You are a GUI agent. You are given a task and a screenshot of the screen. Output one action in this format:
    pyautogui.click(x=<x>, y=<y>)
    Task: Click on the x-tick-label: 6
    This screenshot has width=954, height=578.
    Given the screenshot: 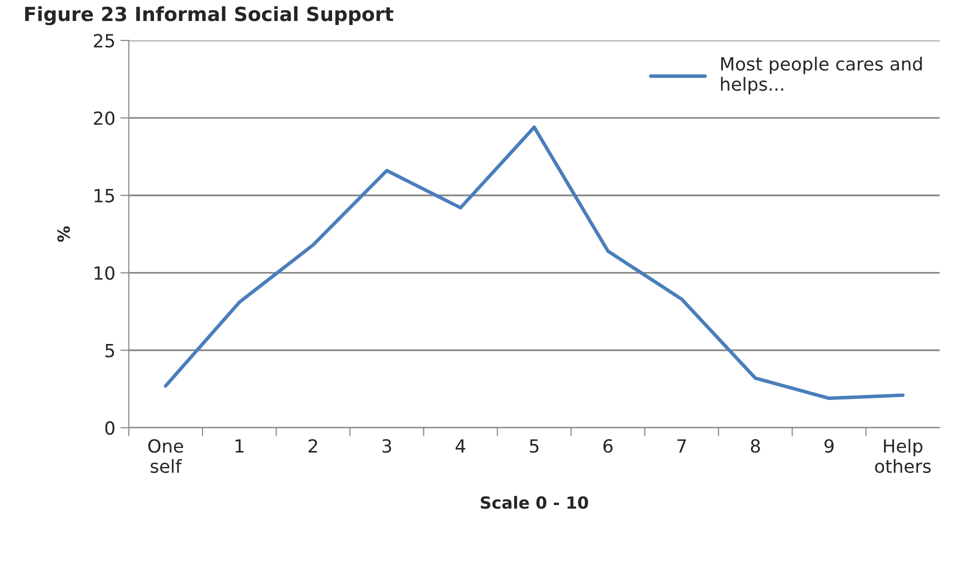 What is the action you would take?
    pyautogui.click(x=608, y=446)
    